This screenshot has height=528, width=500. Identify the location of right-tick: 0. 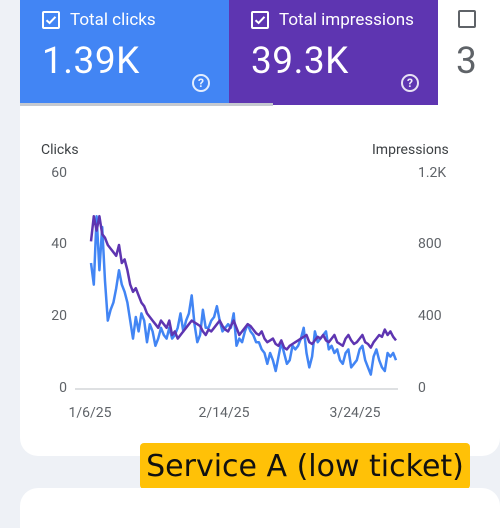
(422, 388).